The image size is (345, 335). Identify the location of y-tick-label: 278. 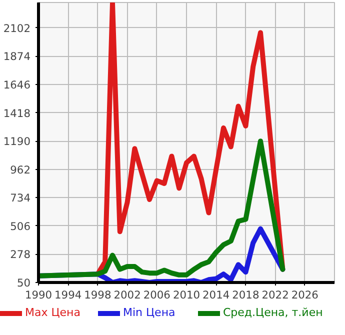
(20, 255).